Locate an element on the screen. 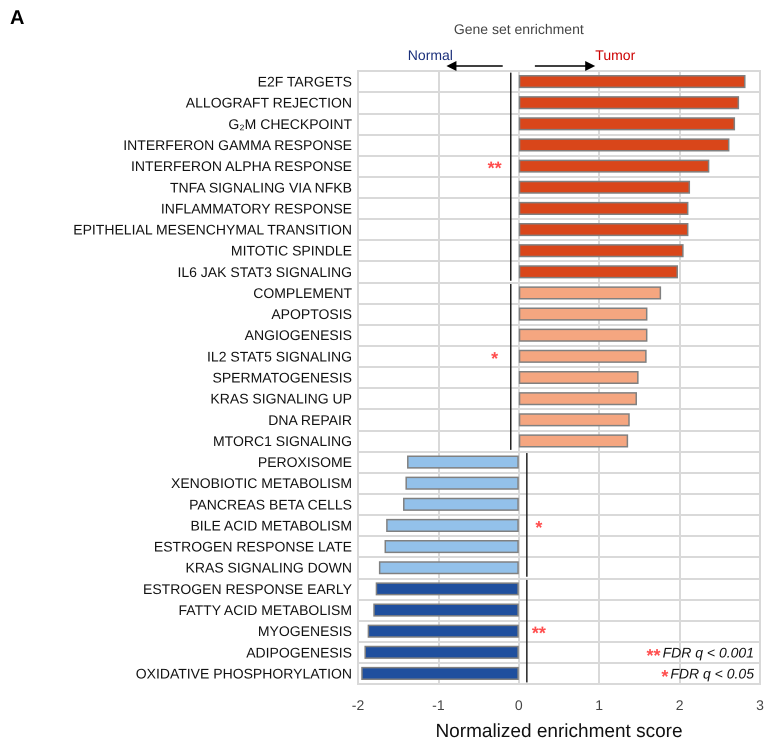  y-tick-label: INTERFERON GAMMA RESPONSE is located at coordinates (237, 144).